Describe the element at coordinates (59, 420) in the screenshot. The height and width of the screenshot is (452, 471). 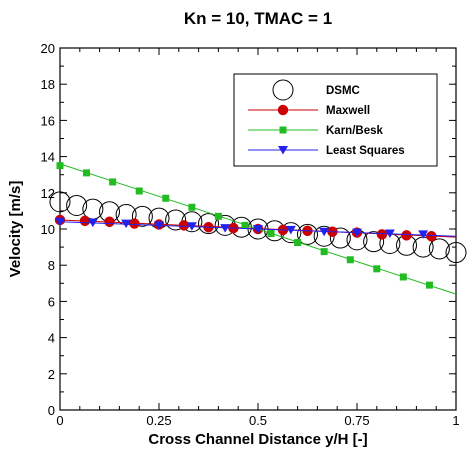
I see `x-tick-label: 0` at that location.